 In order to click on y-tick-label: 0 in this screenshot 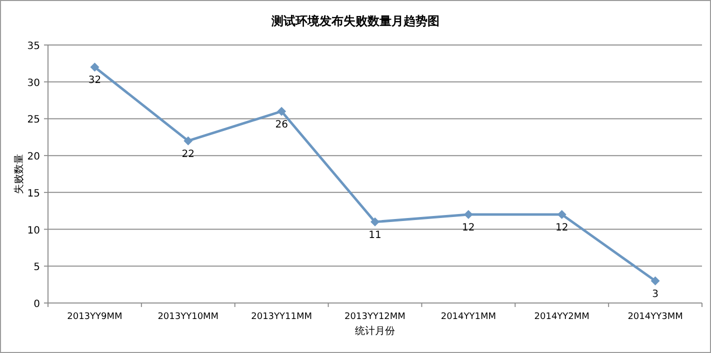, I will do `click(37, 304)`.